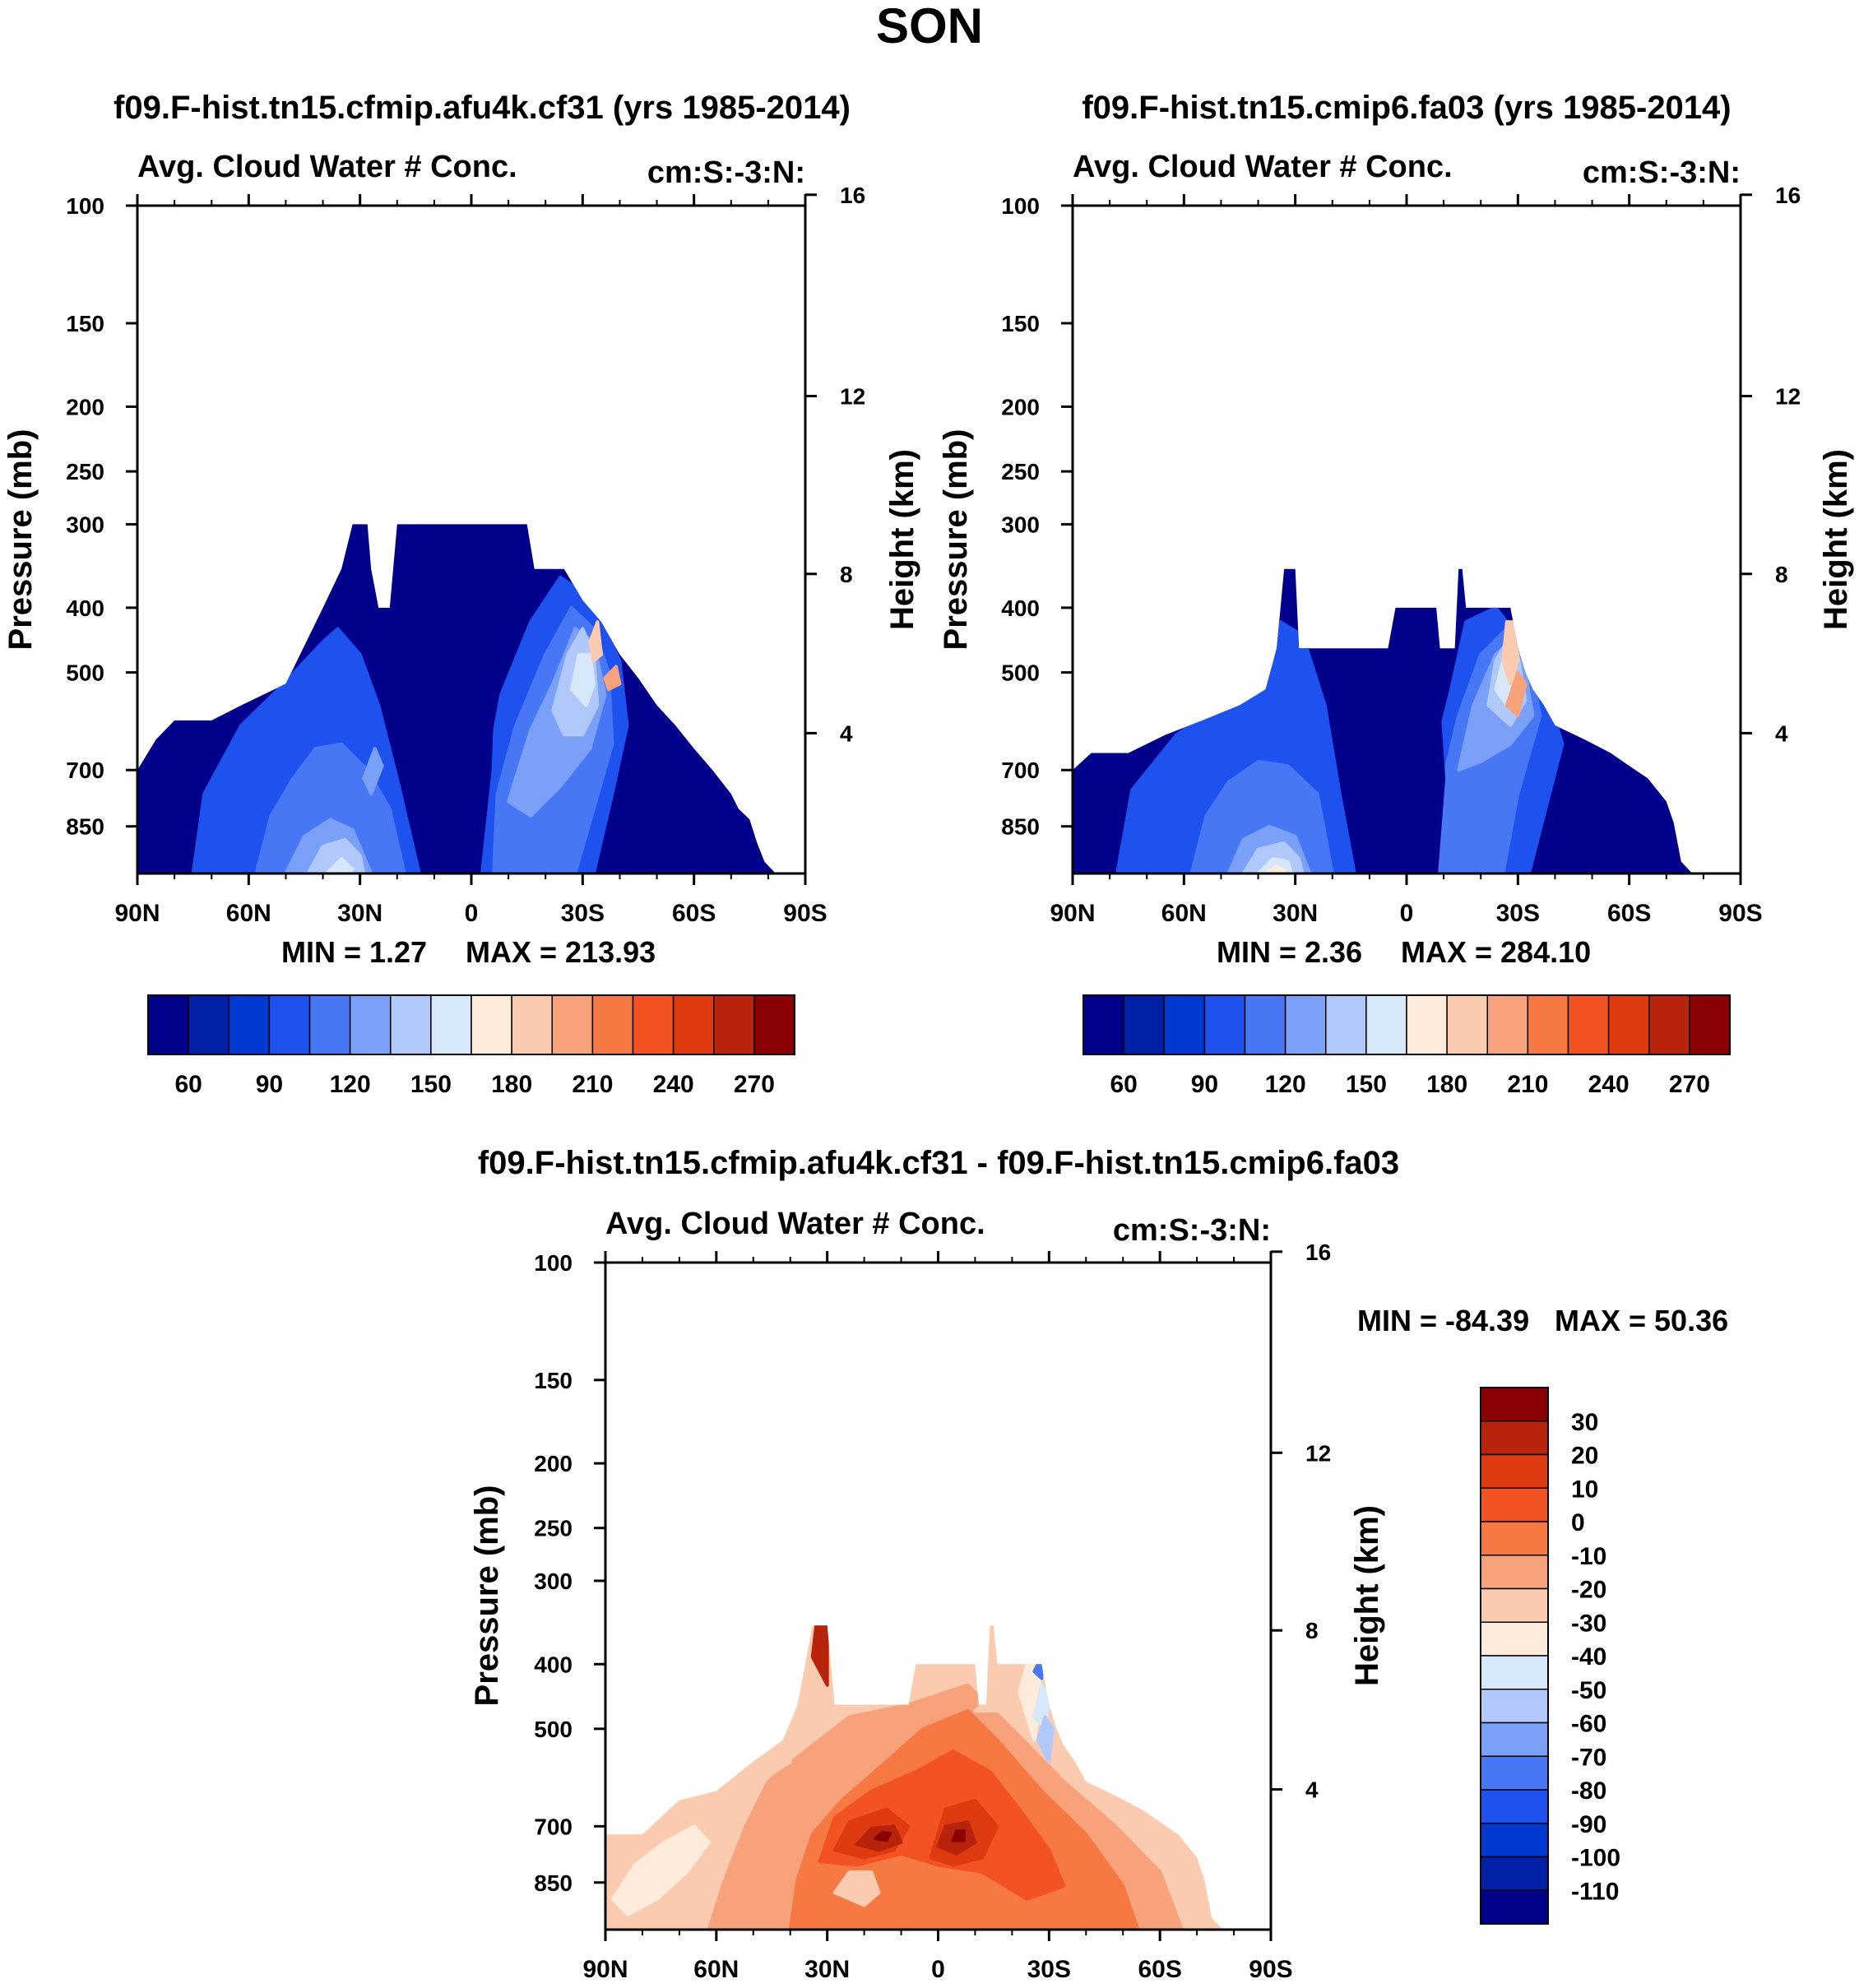  What do you see at coordinates (1584, 1456) in the screenshot?
I see `panel-3-colorbar-label: 20` at bounding box center [1584, 1456].